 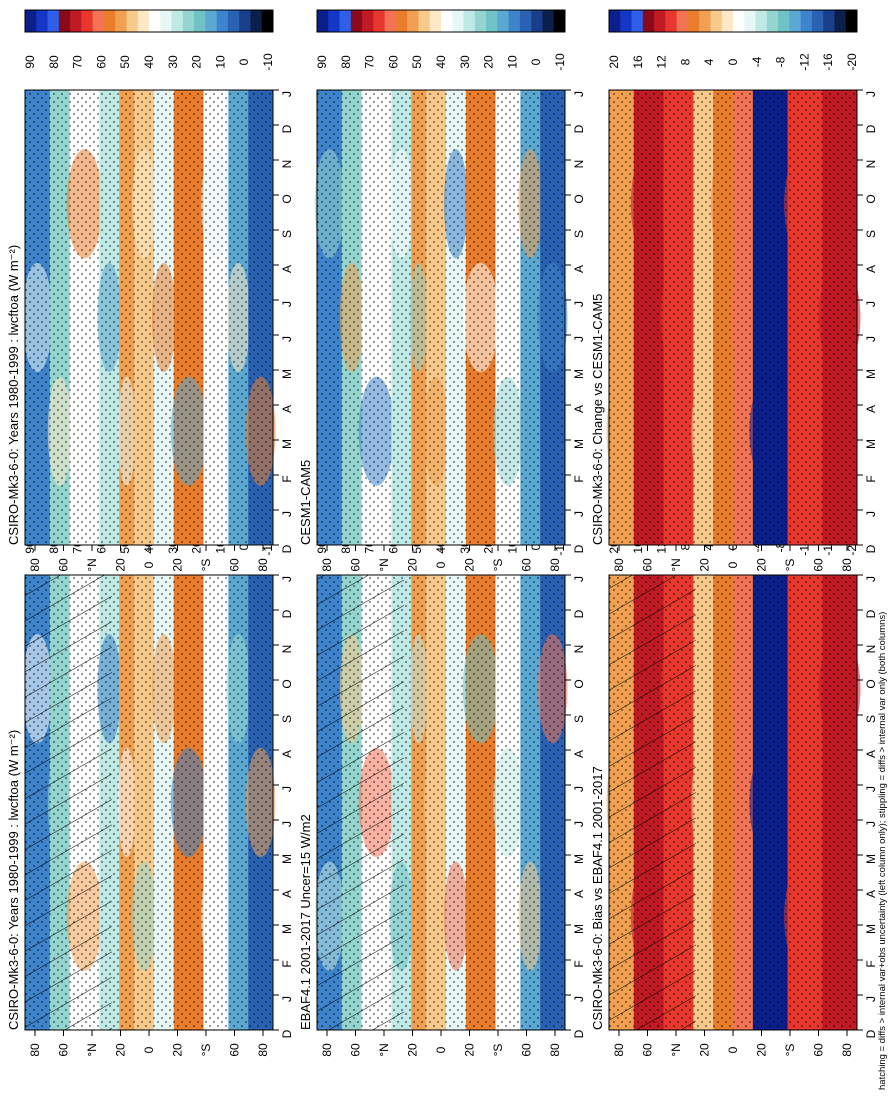 I want to click on colorbar-tick-label: 4, so click(x=709, y=546).